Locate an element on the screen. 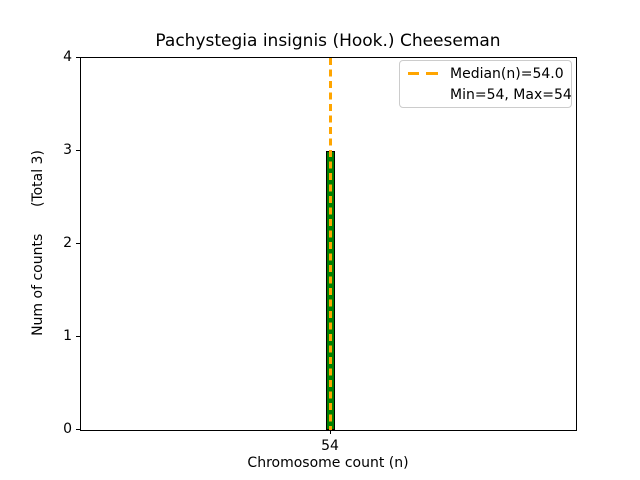 The height and width of the screenshot is (480, 640). y-tick-label-4: 4 is located at coordinates (67, 57).